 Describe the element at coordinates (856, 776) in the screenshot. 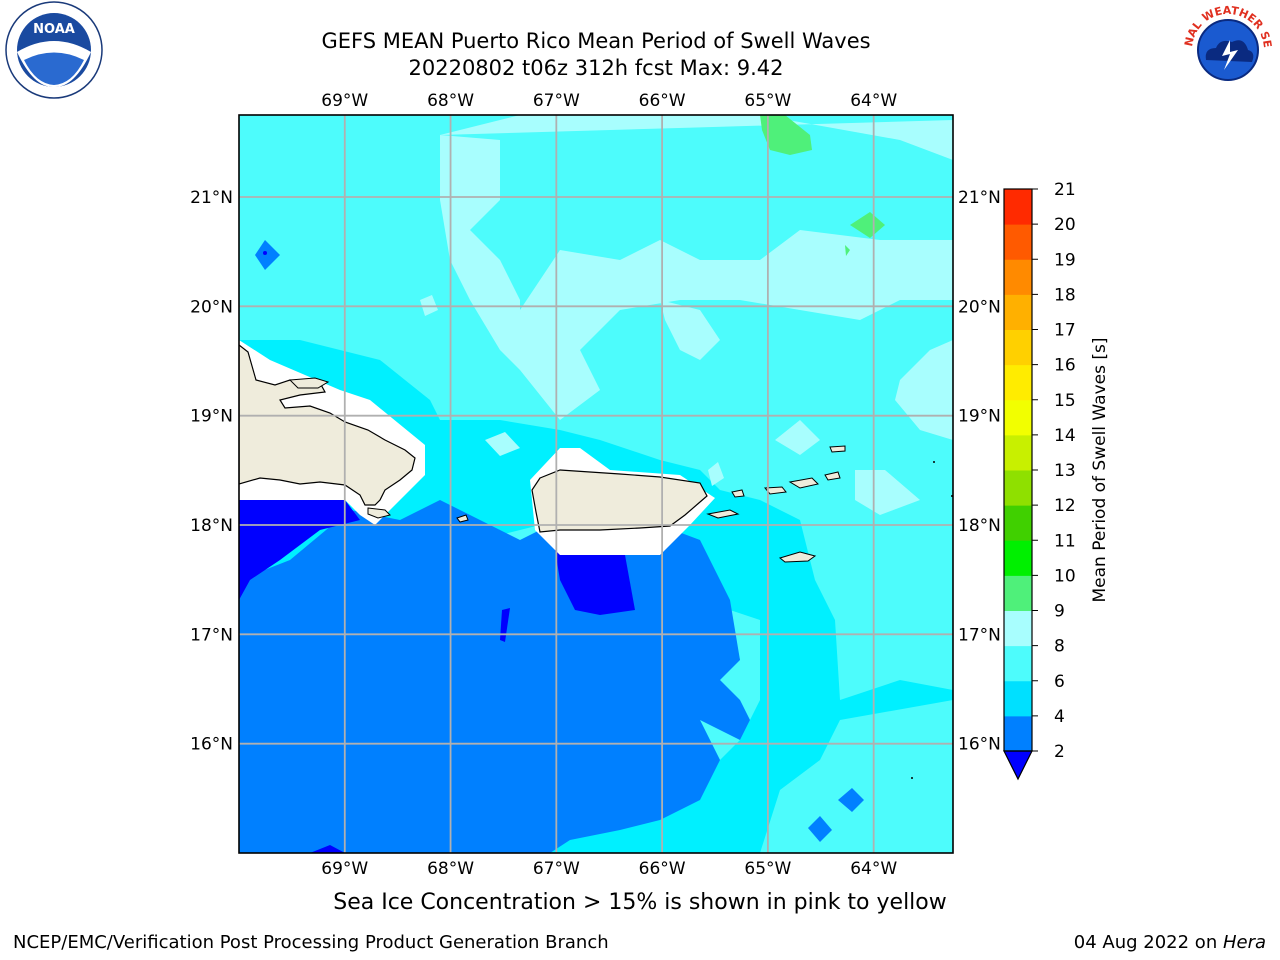

I see `field-6-8-patch2` at that location.